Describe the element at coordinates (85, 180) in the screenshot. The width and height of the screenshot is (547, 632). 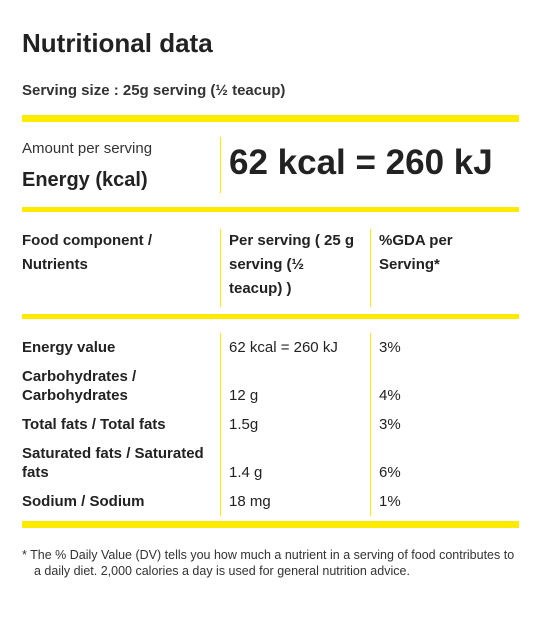
I see `energy-label: Energy (kcal)` at that location.